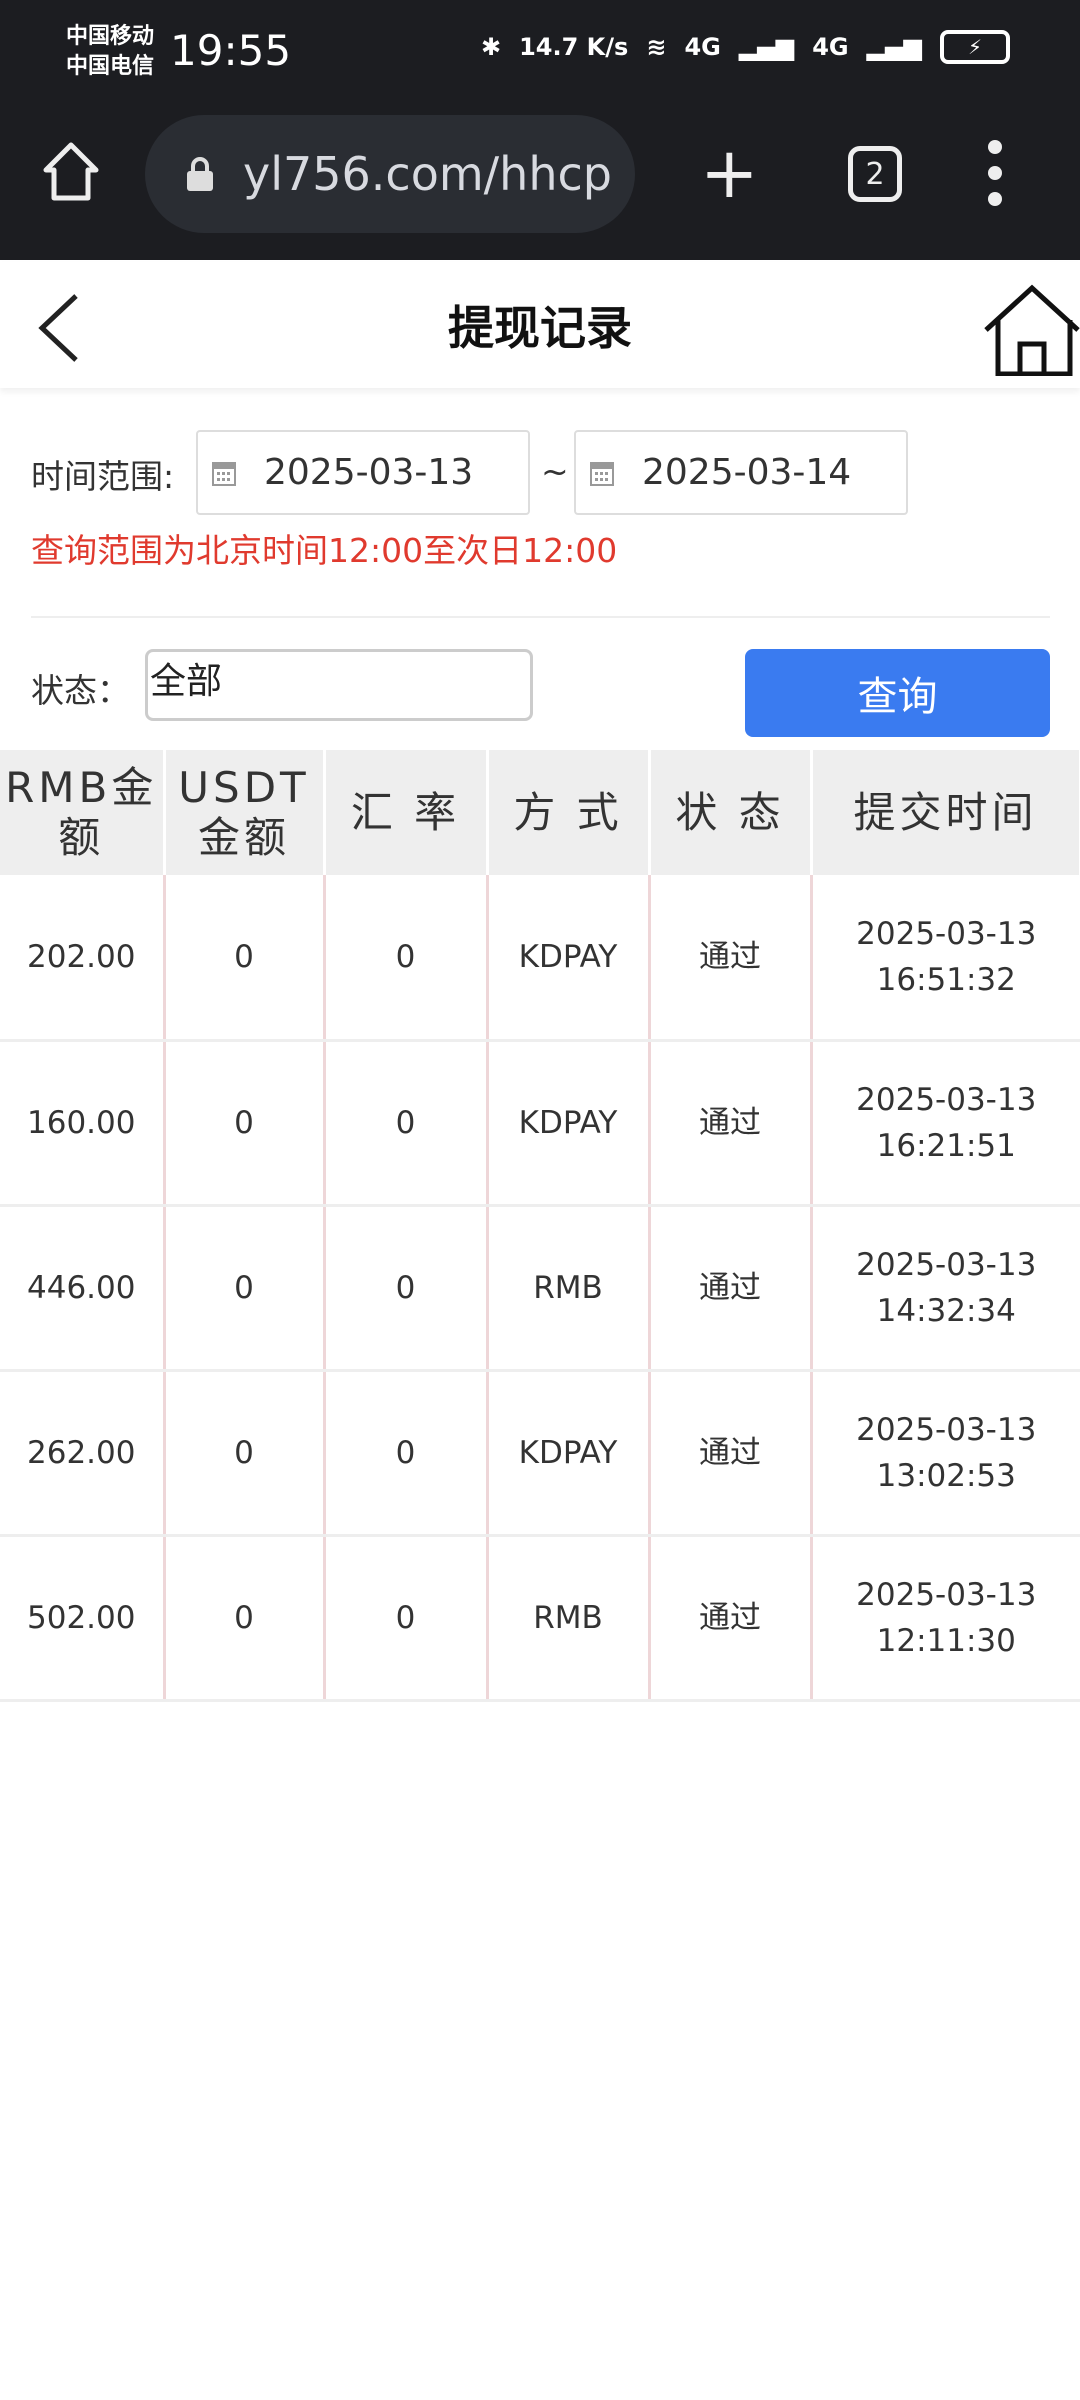  I want to click on system-icons: ✱ 14.7 K/s ≋ 4G ▂▄▆ 4G ▂▄▆ ⚡, so click(745, 47).